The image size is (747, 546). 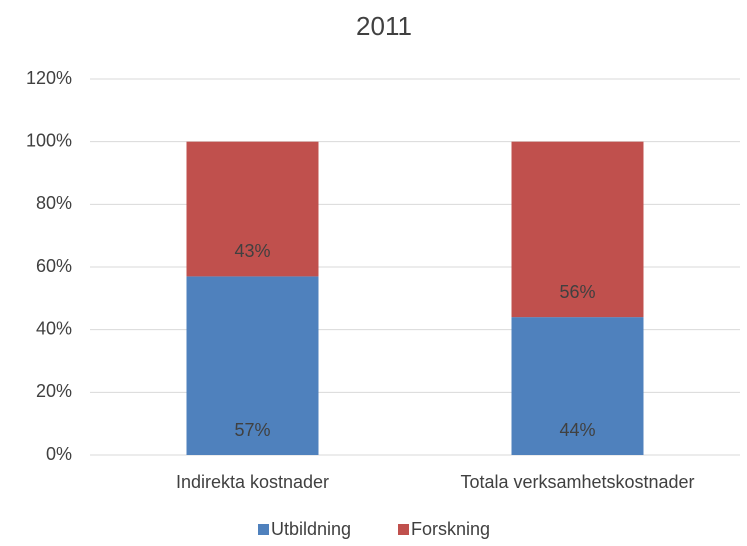 What do you see at coordinates (59, 454) in the screenshot?
I see `y-tick-label: 0%` at bounding box center [59, 454].